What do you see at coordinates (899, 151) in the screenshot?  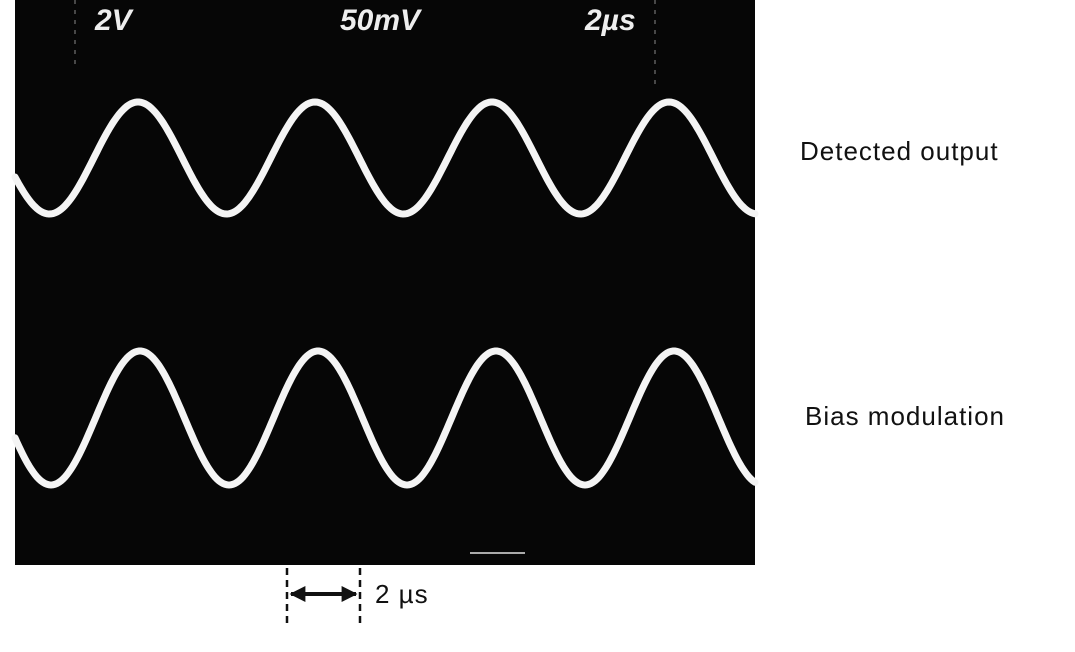 I see `trace-label: Detected output` at bounding box center [899, 151].